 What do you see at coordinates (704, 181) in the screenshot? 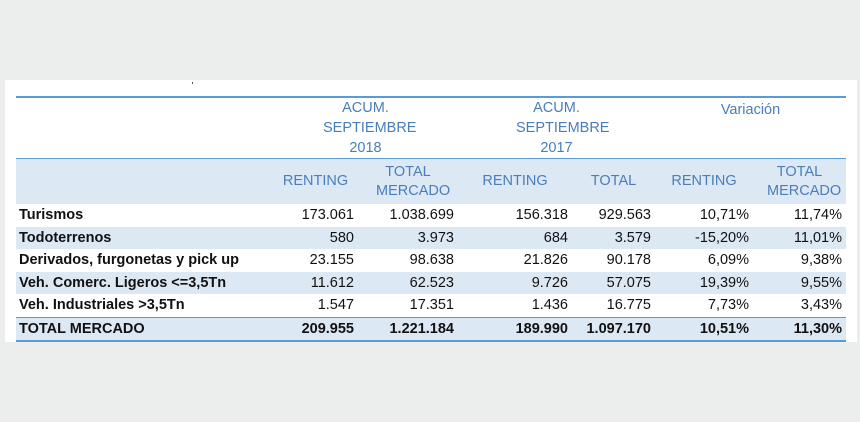
I see `col-renting-variation: RENTING` at bounding box center [704, 181].